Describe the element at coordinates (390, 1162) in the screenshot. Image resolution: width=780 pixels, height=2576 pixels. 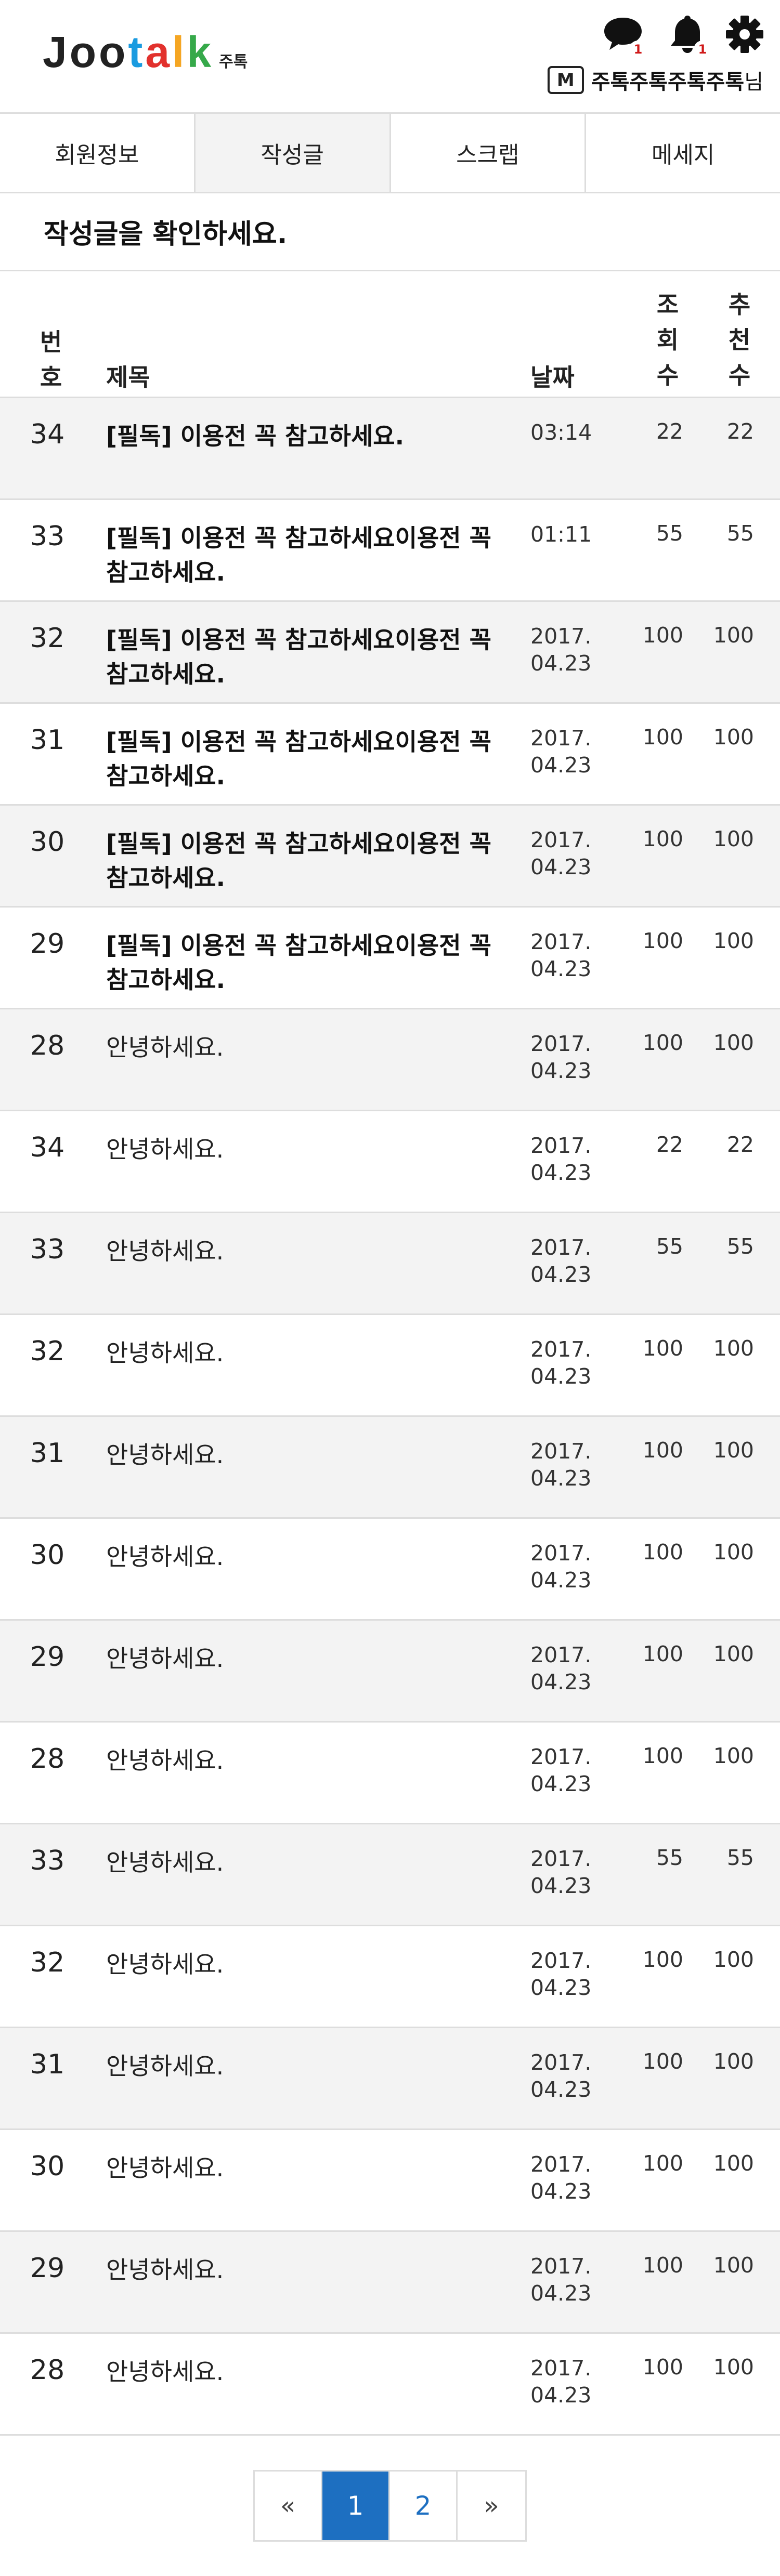
I see `table-row: 34 안녕하세요. 2017. 04.23 22 22` at that location.